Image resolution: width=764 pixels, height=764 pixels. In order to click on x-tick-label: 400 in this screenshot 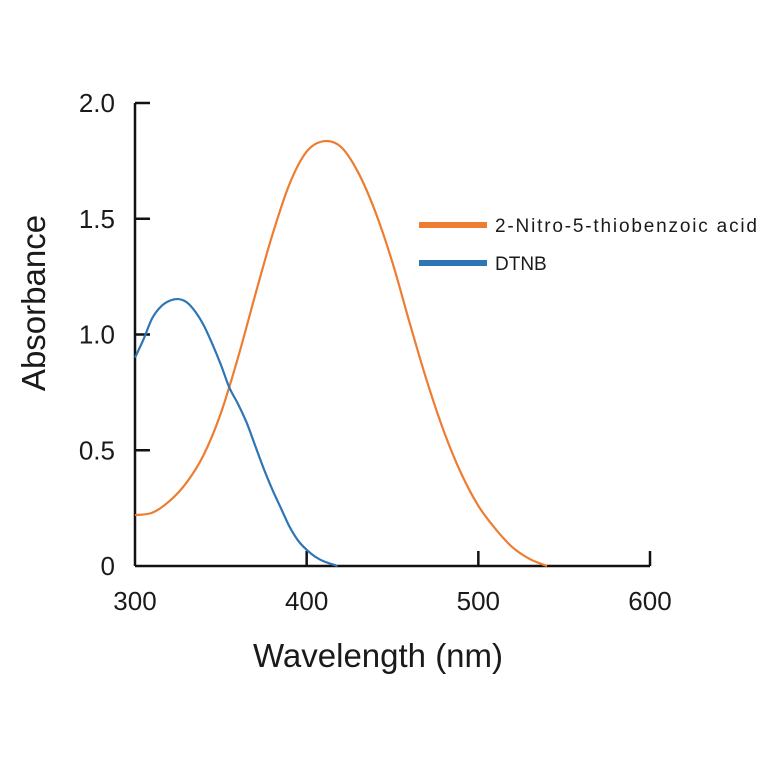, I will do `click(306, 601)`.